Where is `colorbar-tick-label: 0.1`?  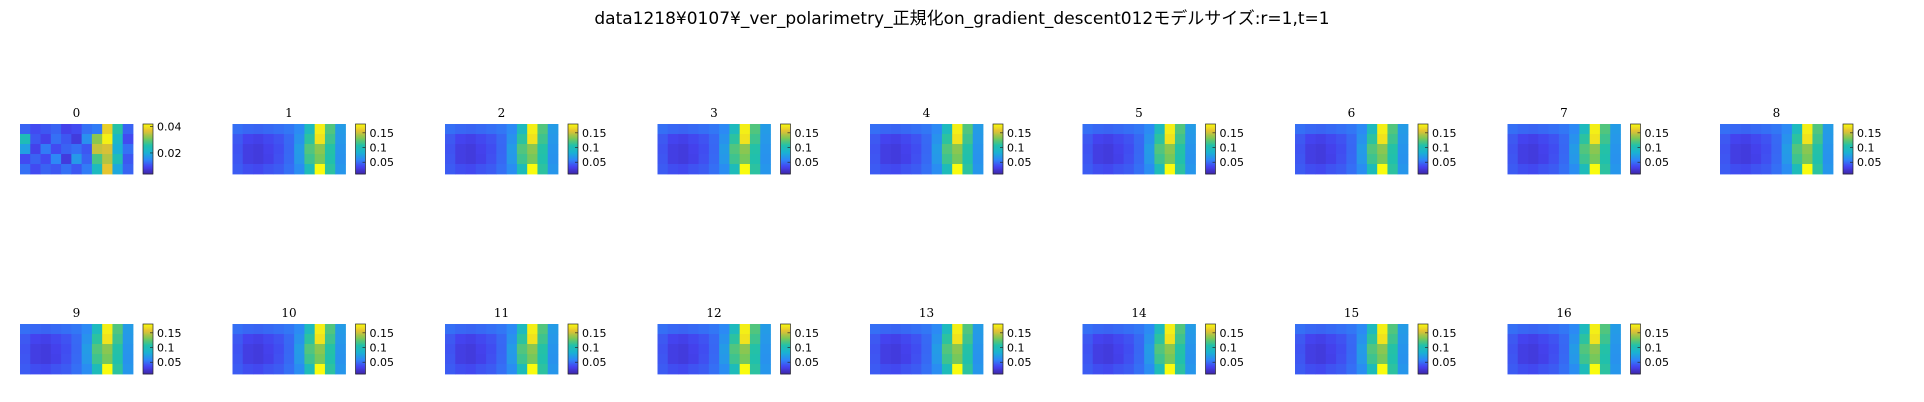
colorbar-tick-label: 0.1 is located at coordinates (1654, 348).